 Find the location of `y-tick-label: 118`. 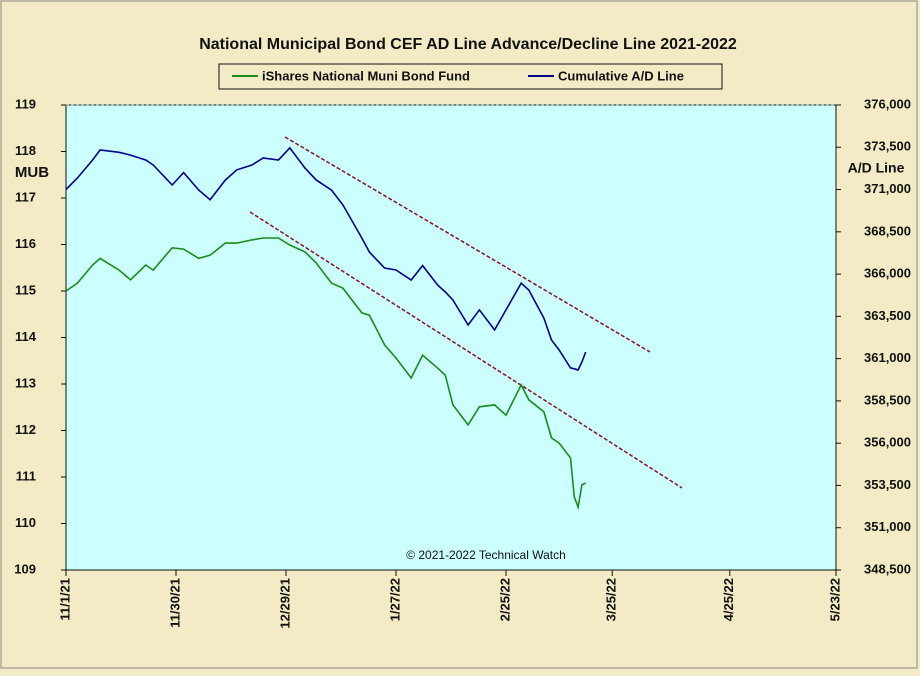

y-tick-label: 118 is located at coordinates (25, 150).